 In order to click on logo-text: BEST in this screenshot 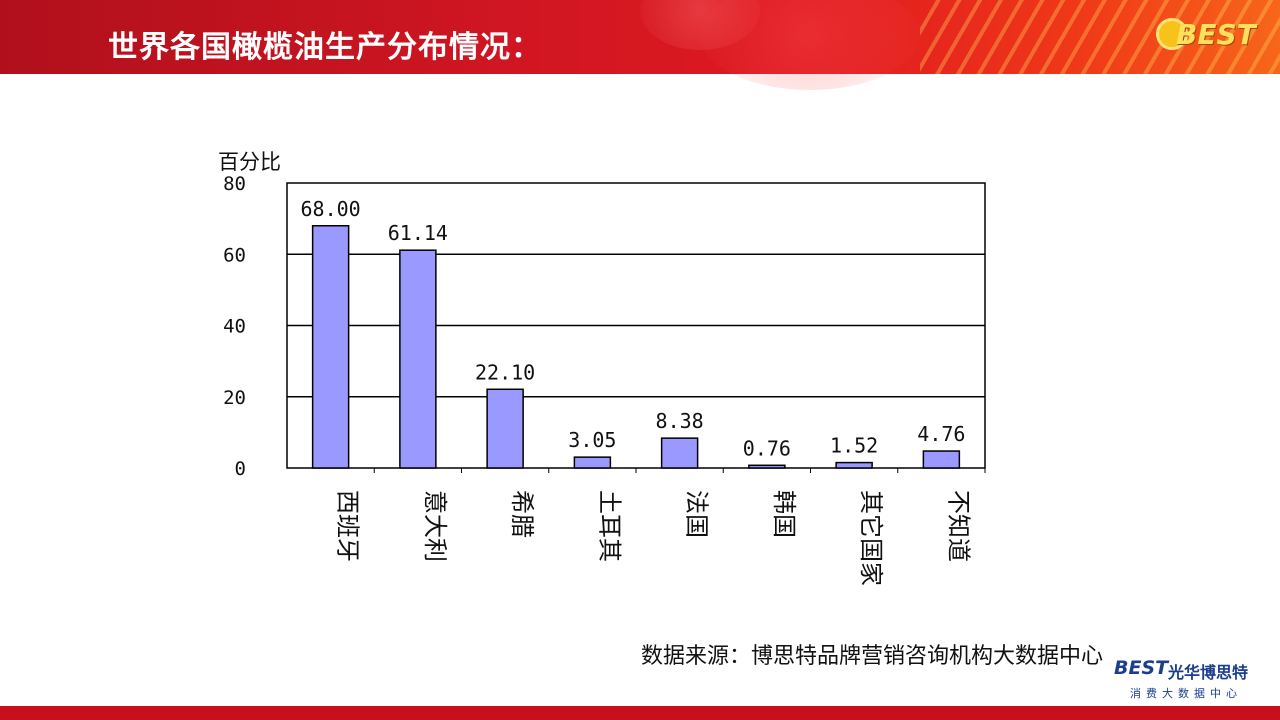, I will do `click(1216, 34)`.